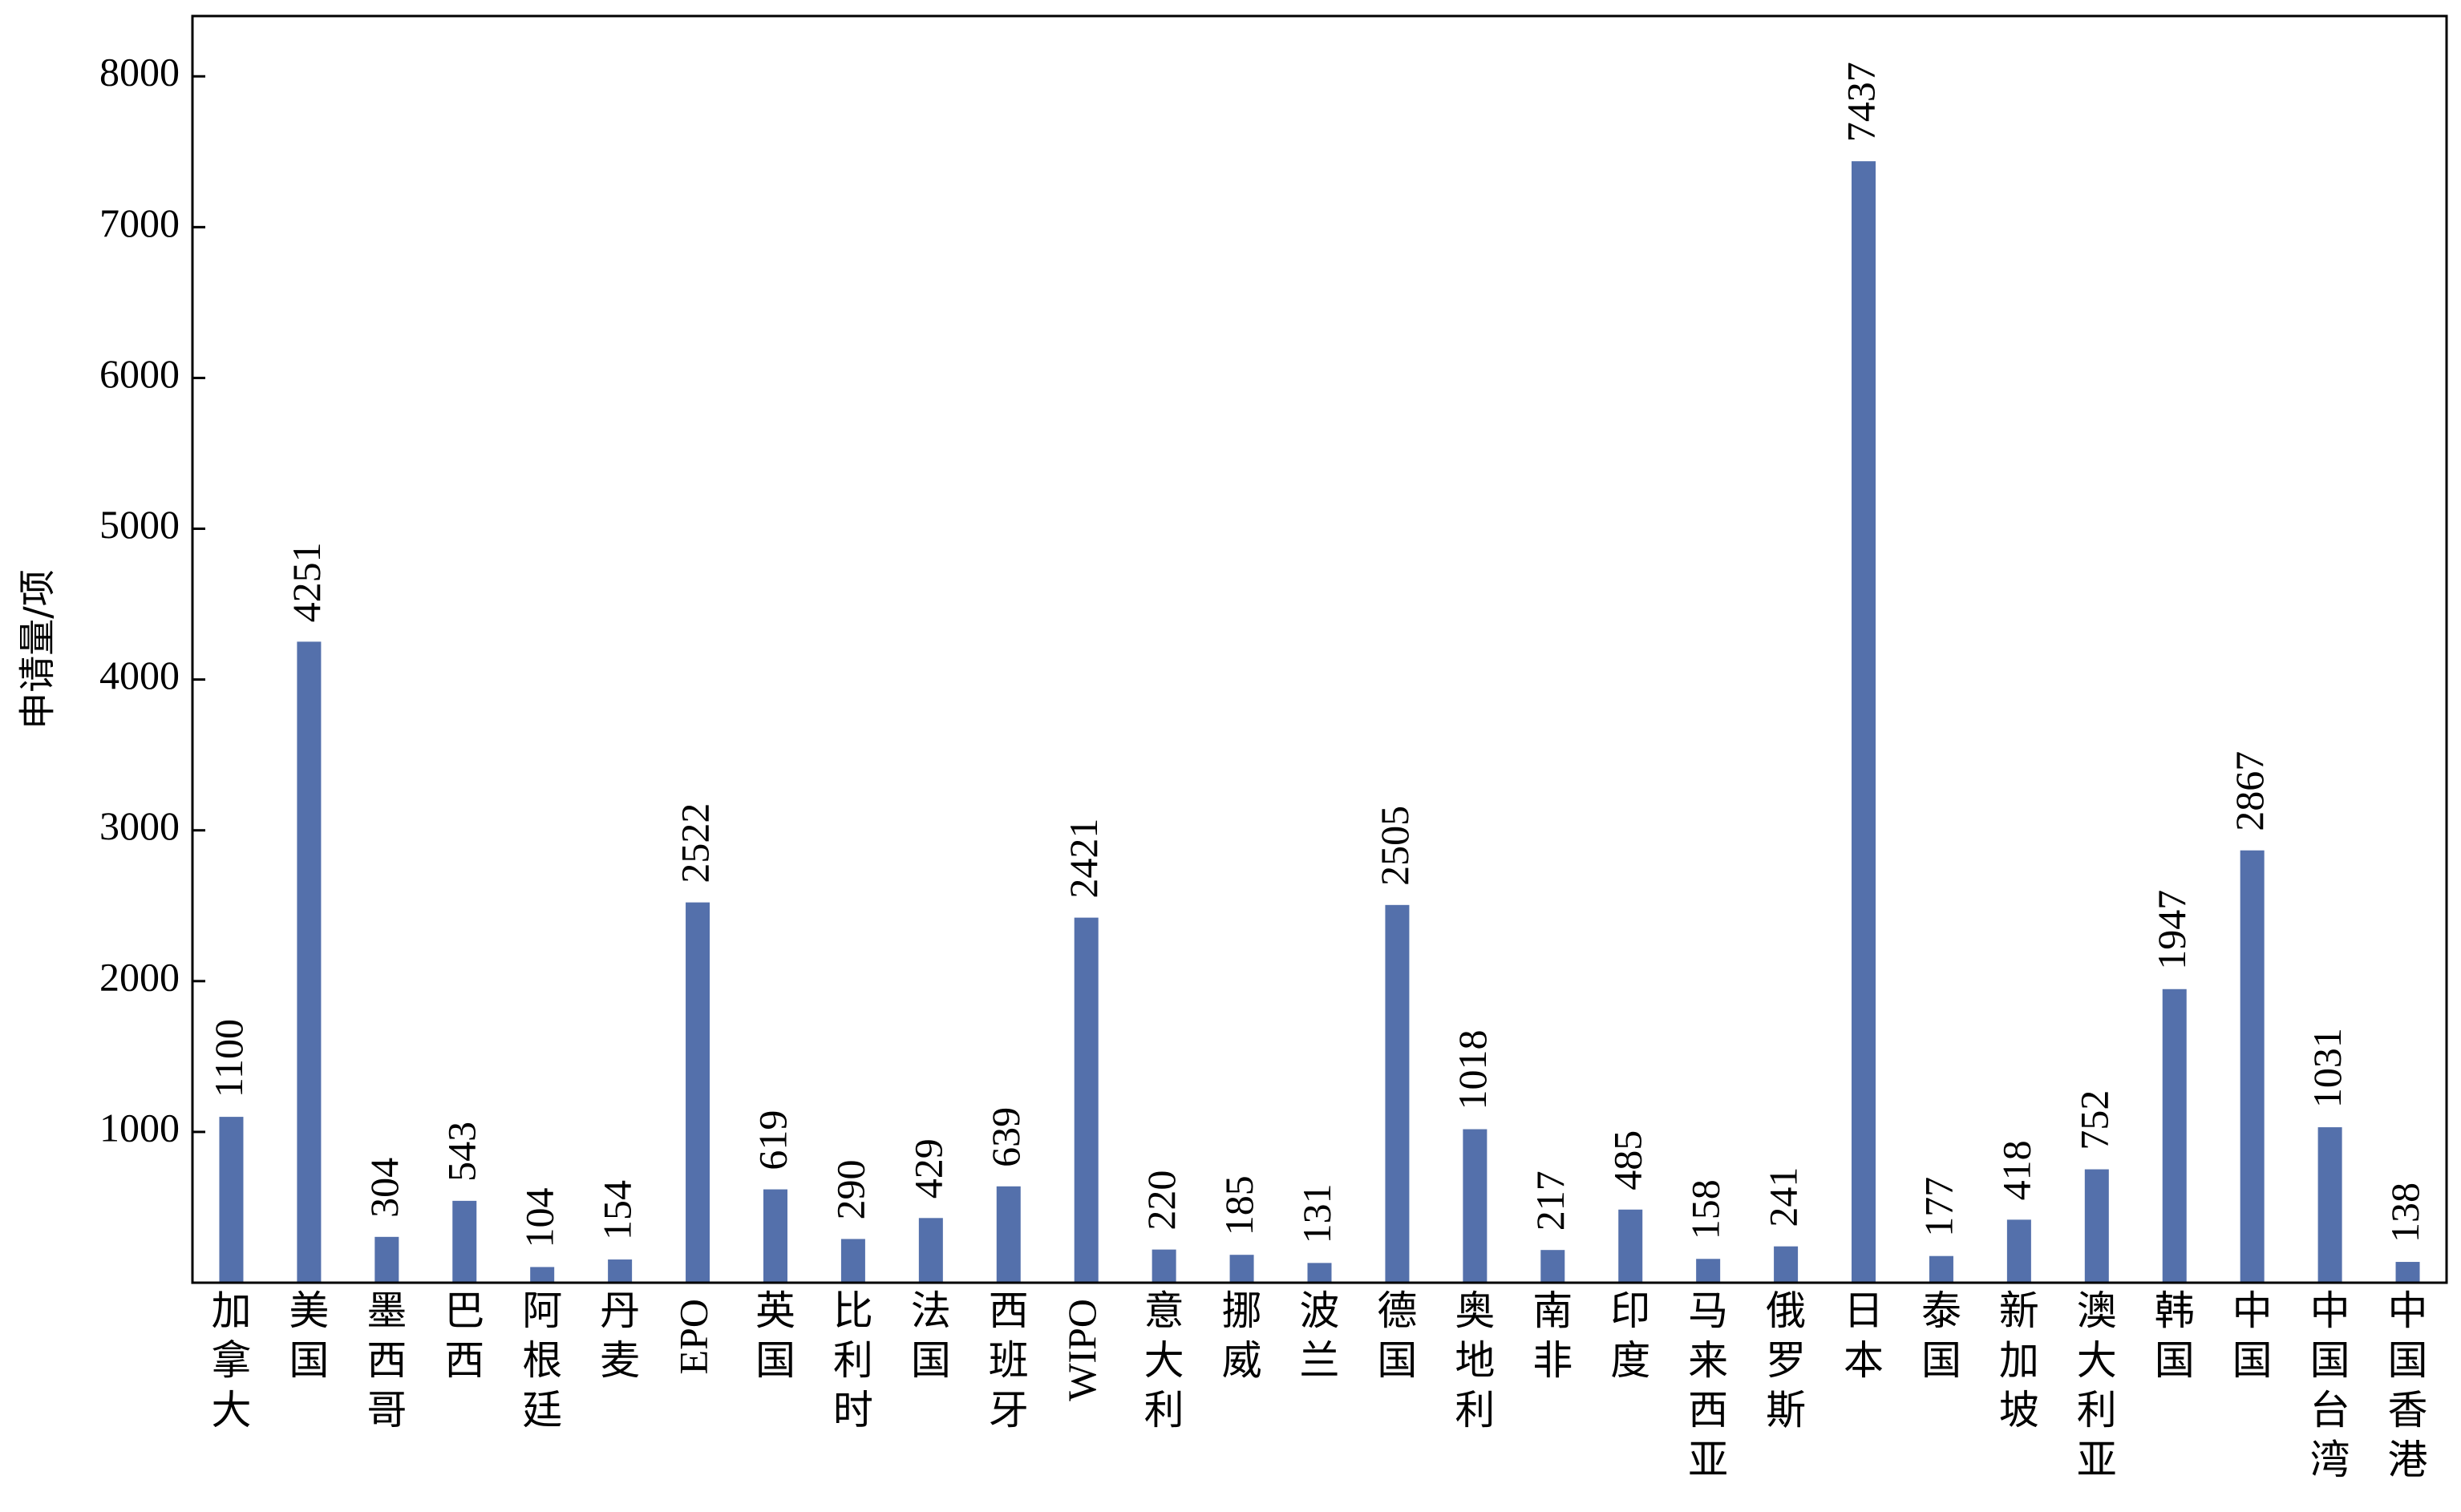  What do you see at coordinates (1320, 1336) in the screenshot?
I see `category-label: 波兰` at bounding box center [1320, 1336].